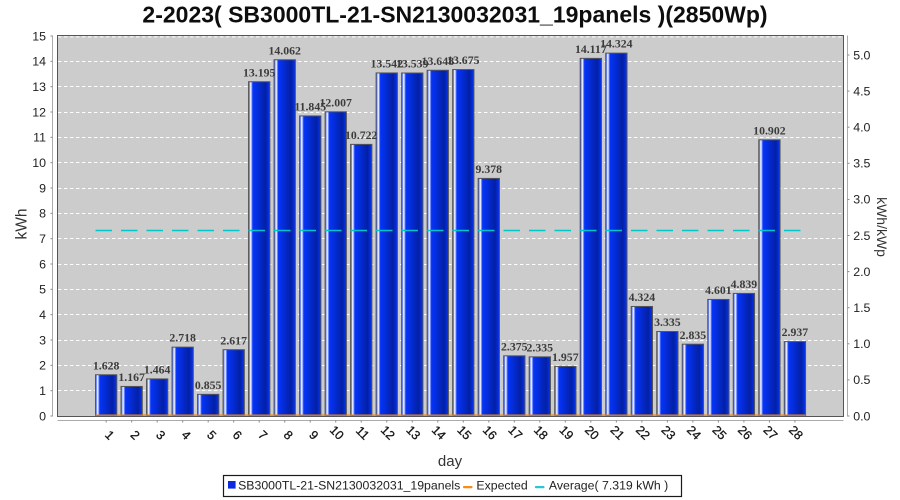  Describe the element at coordinates (591, 49) in the screenshot. I see `svg-text: 14.117` at that location.